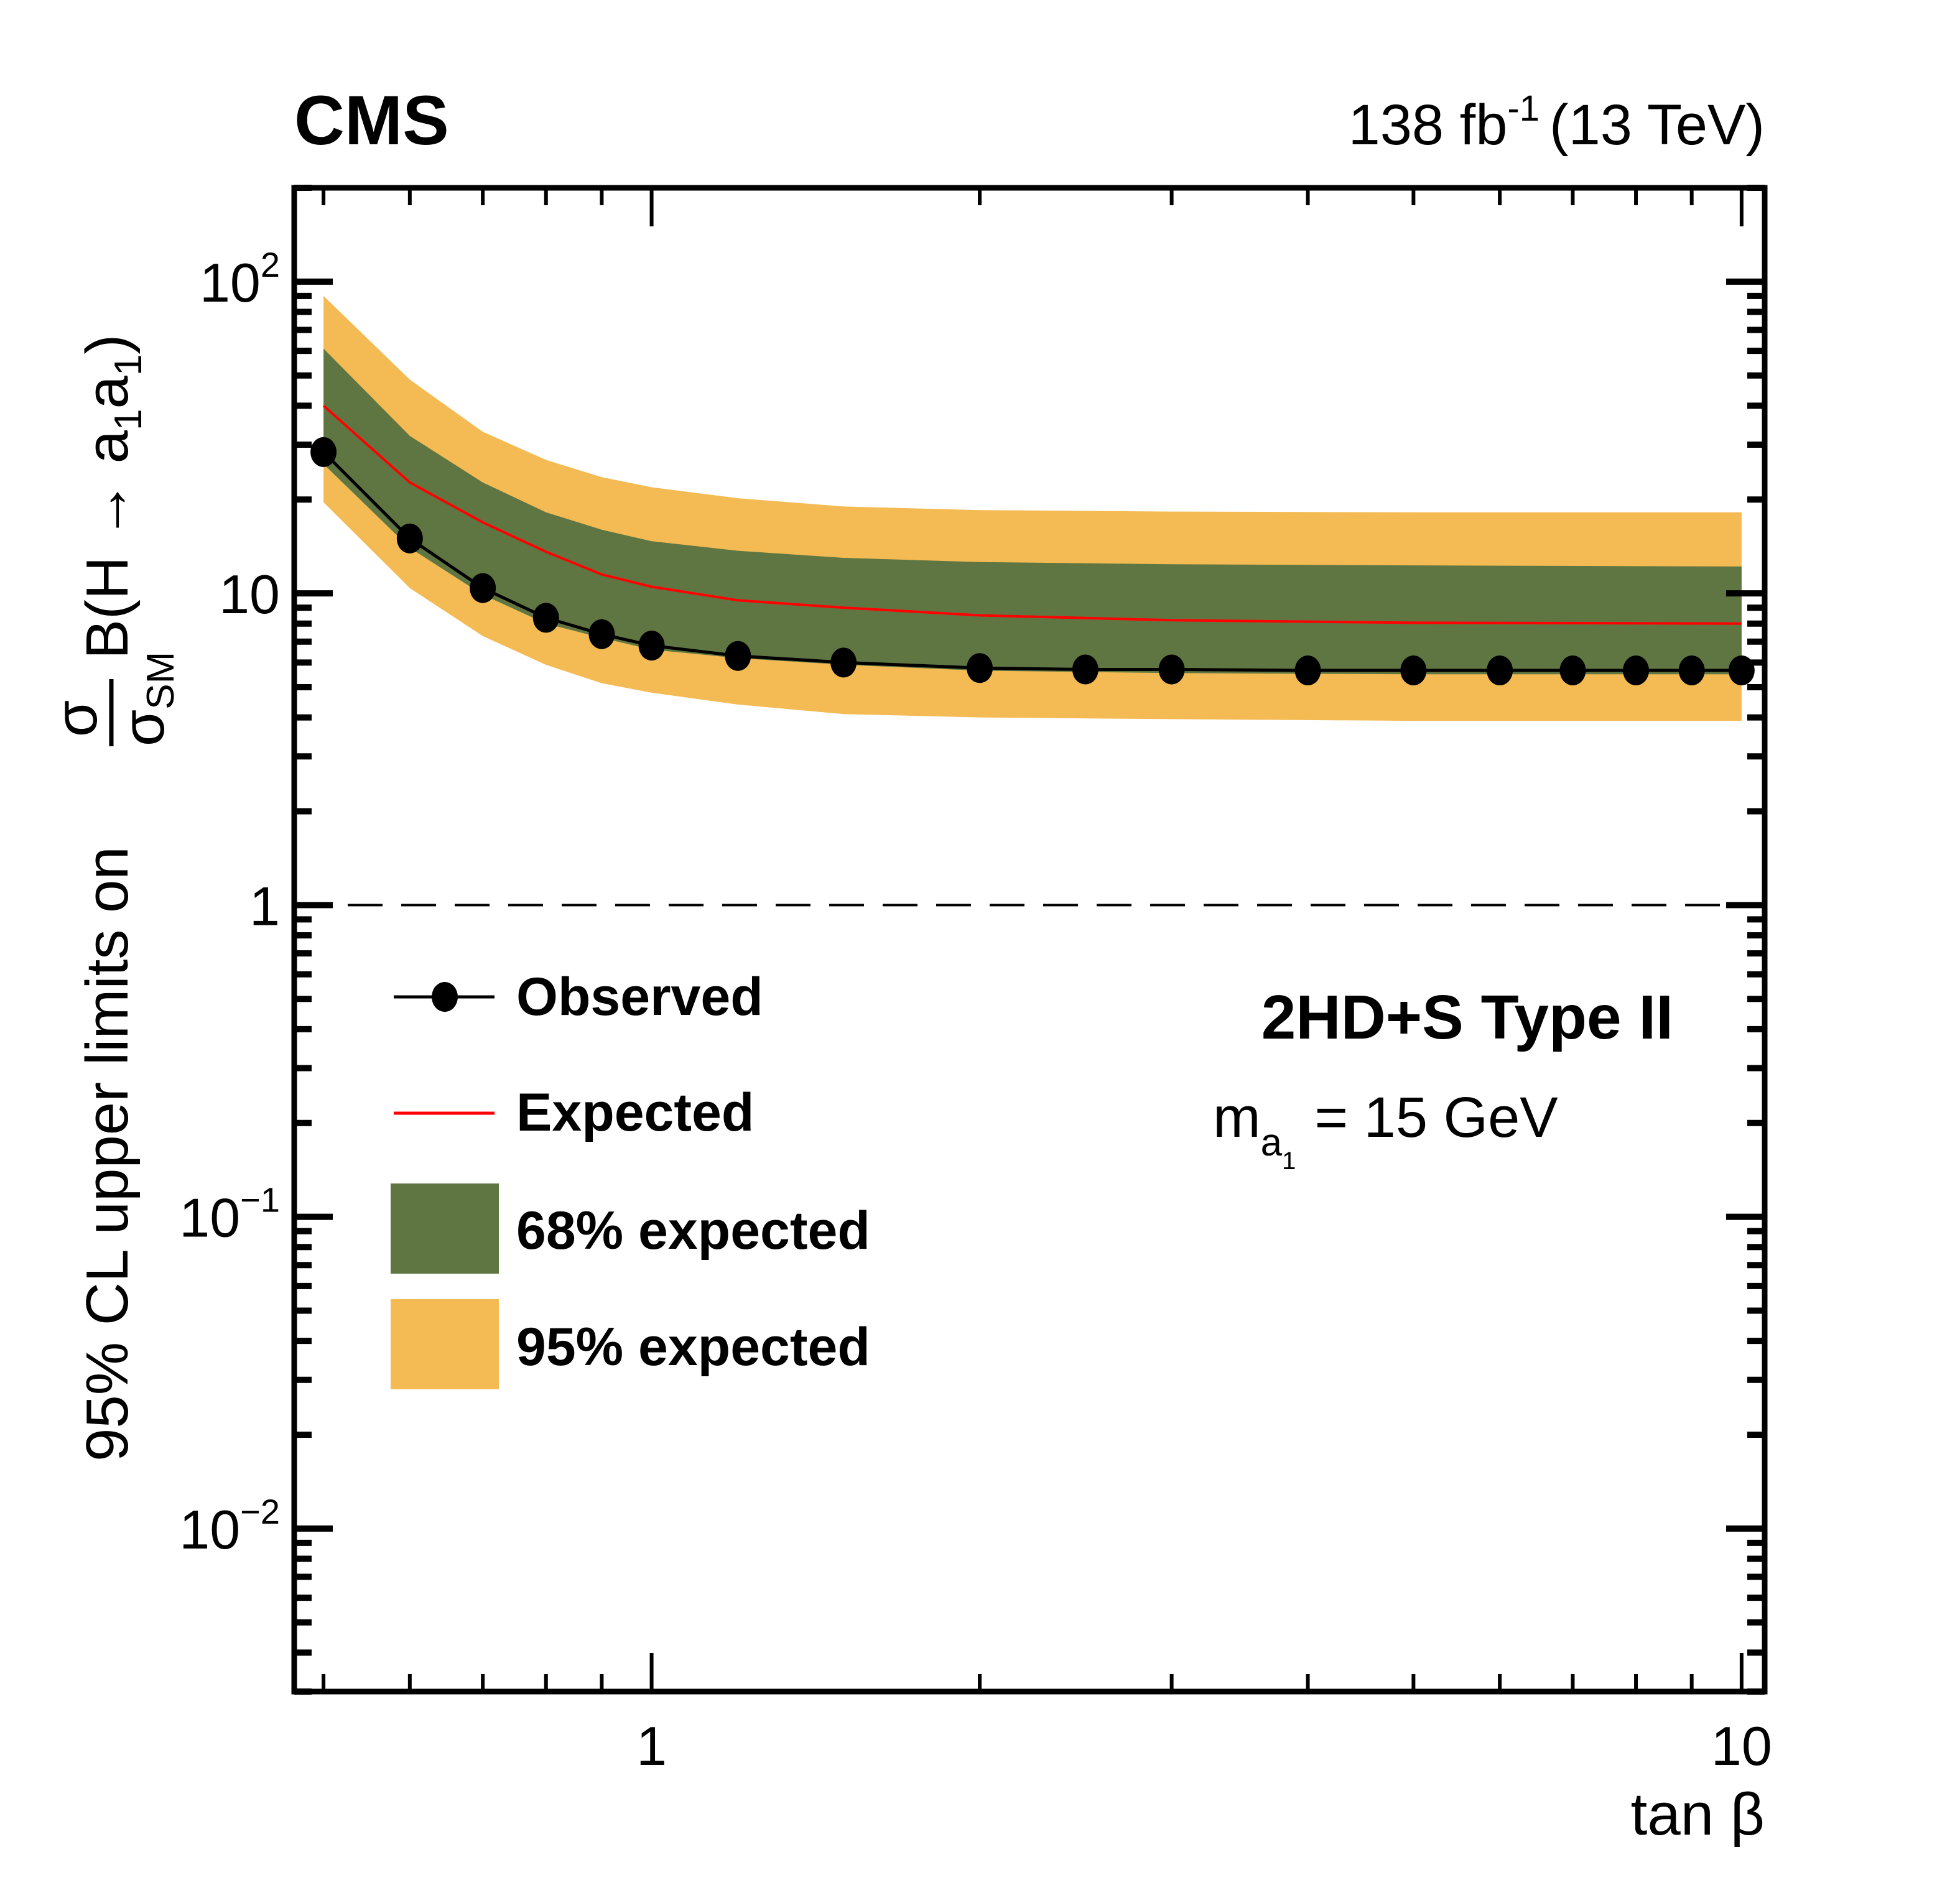  I want to click on points-layer, so click(1032, 561).